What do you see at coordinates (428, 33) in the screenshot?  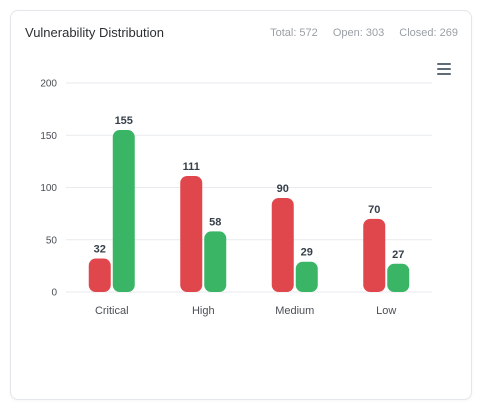 I see `stat-closed: Closed: 269` at bounding box center [428, 33].